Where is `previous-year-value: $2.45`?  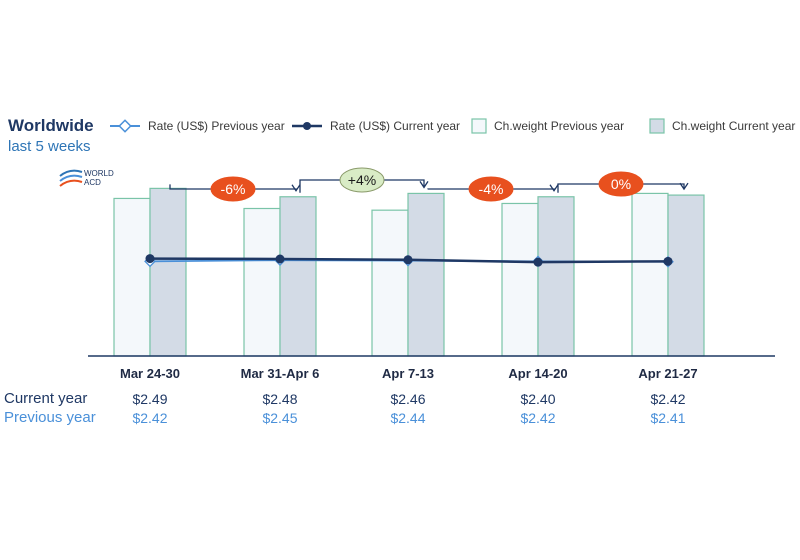
previous-year-value: $2.45 is located at coordinates (279, 418).